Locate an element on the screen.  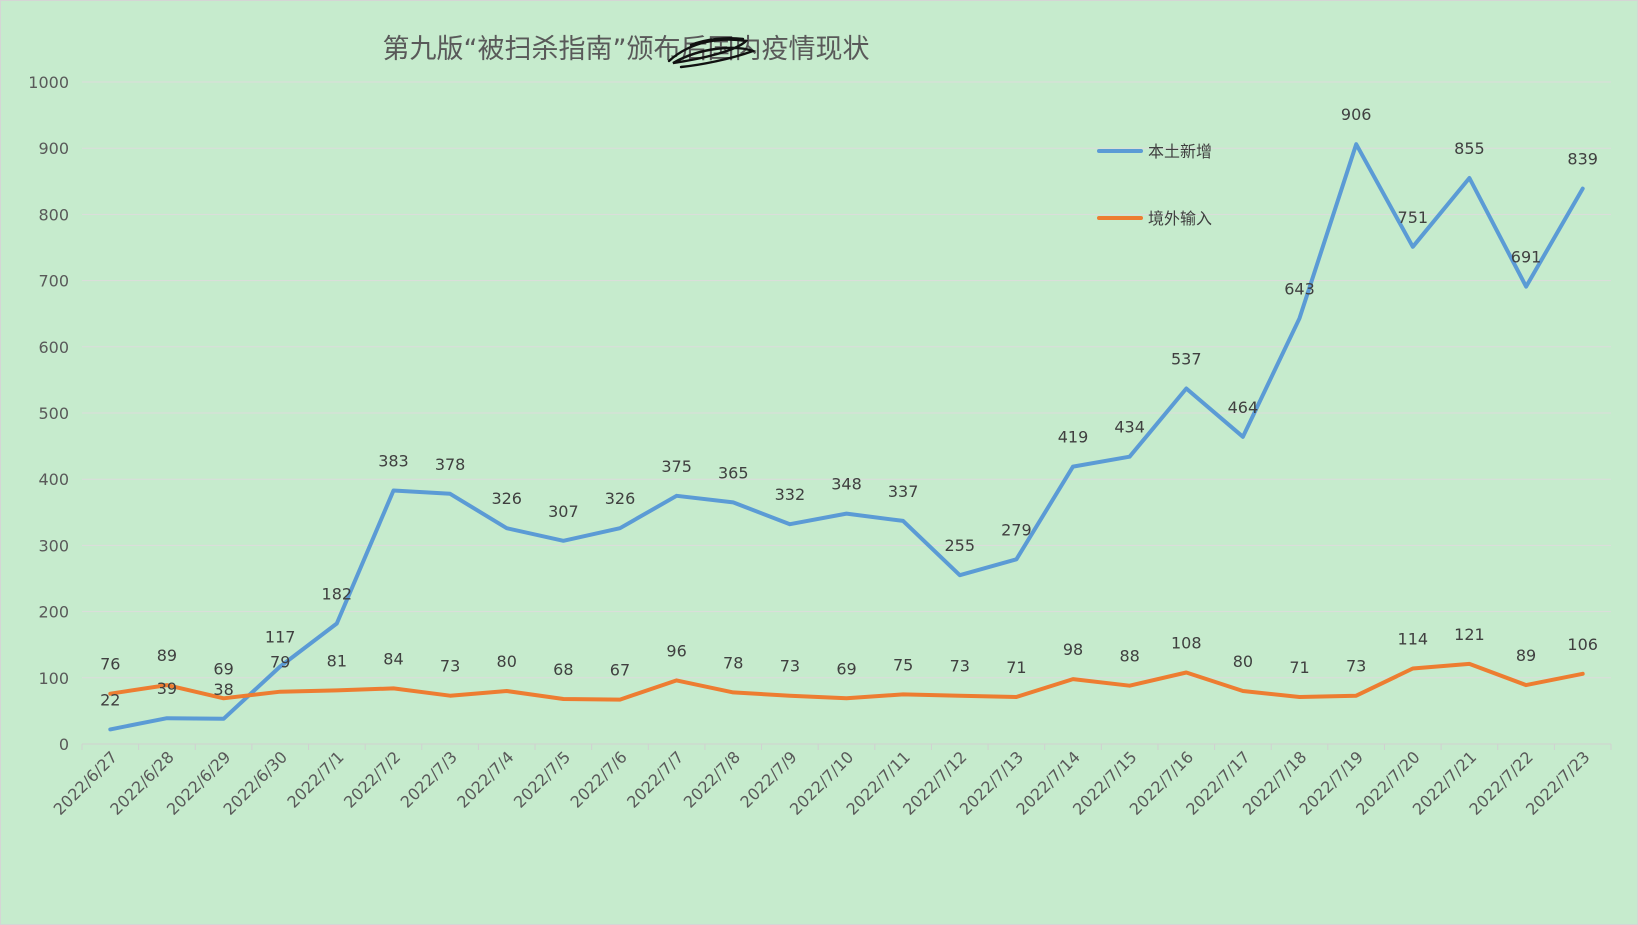
data-label: 38 is located at coordinates (223, 689).